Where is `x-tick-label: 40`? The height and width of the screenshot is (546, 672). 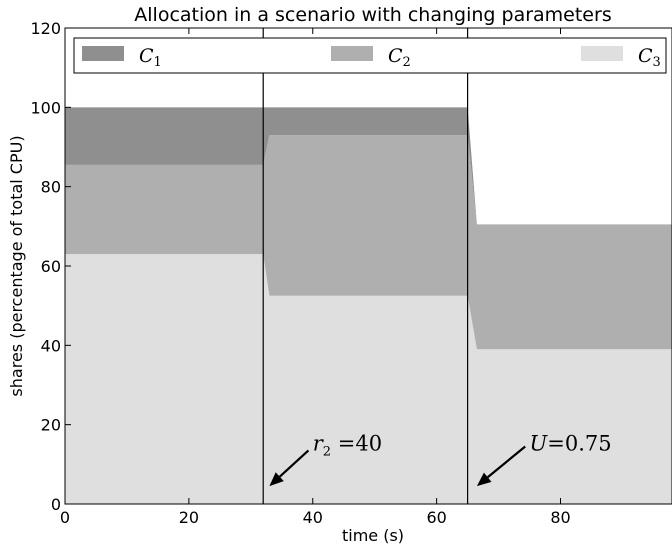 x-tick-label: 40 is located at coordinates (313, 517).